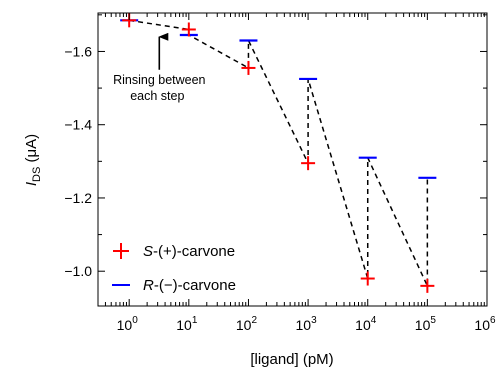 This screenshot has width=502, height=371. What do you see at coordinates (78, 198) in the screenshot?
I see `y-tick-label: −1.2` at bounding box center [78, 198].